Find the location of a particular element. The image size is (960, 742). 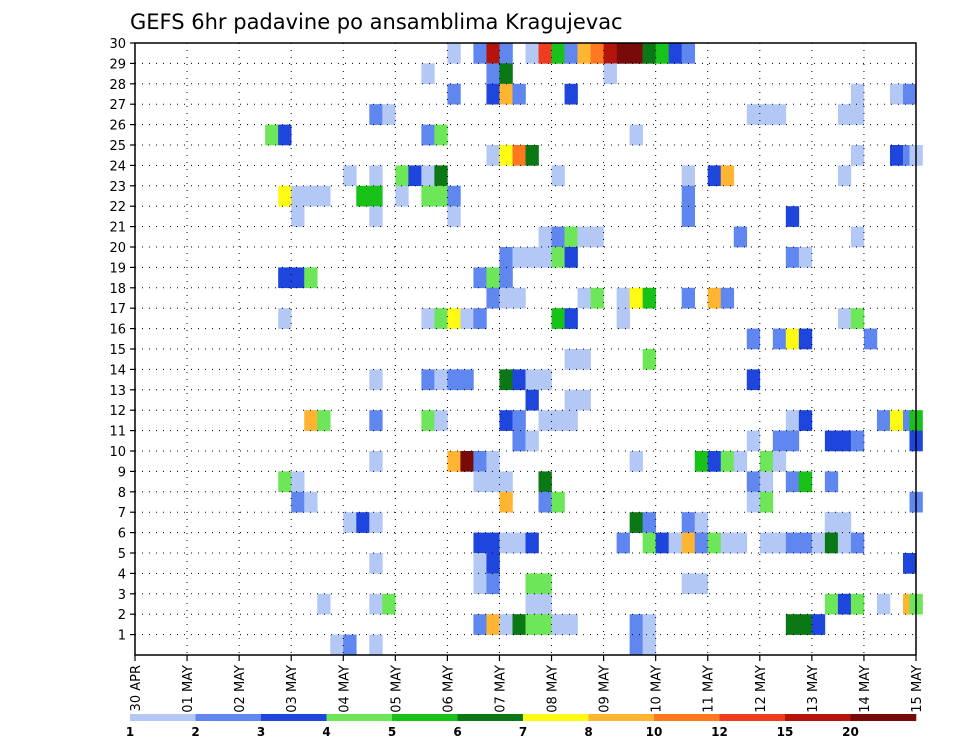

x-tick-label: 15 MAY is located at coordinates (917, 689).